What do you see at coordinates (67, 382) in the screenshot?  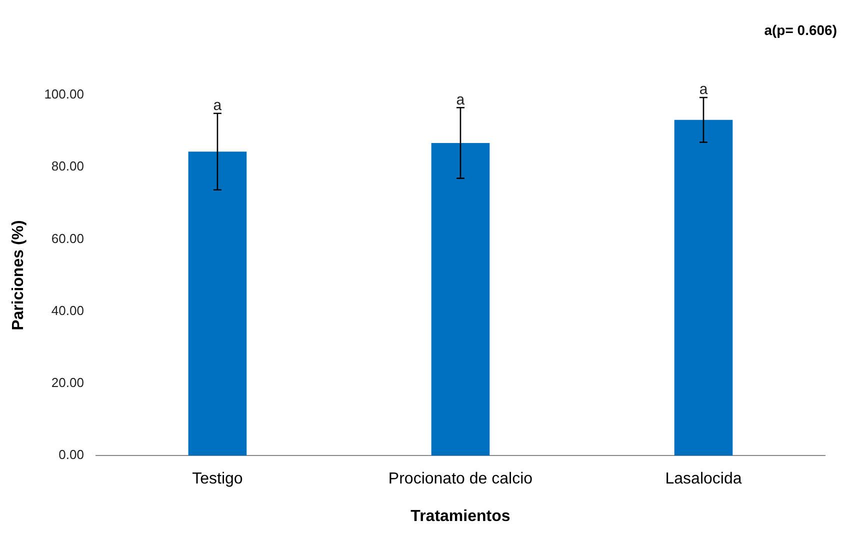 I see `y-tick-label: 20.00` at bounding box center [67, 382].